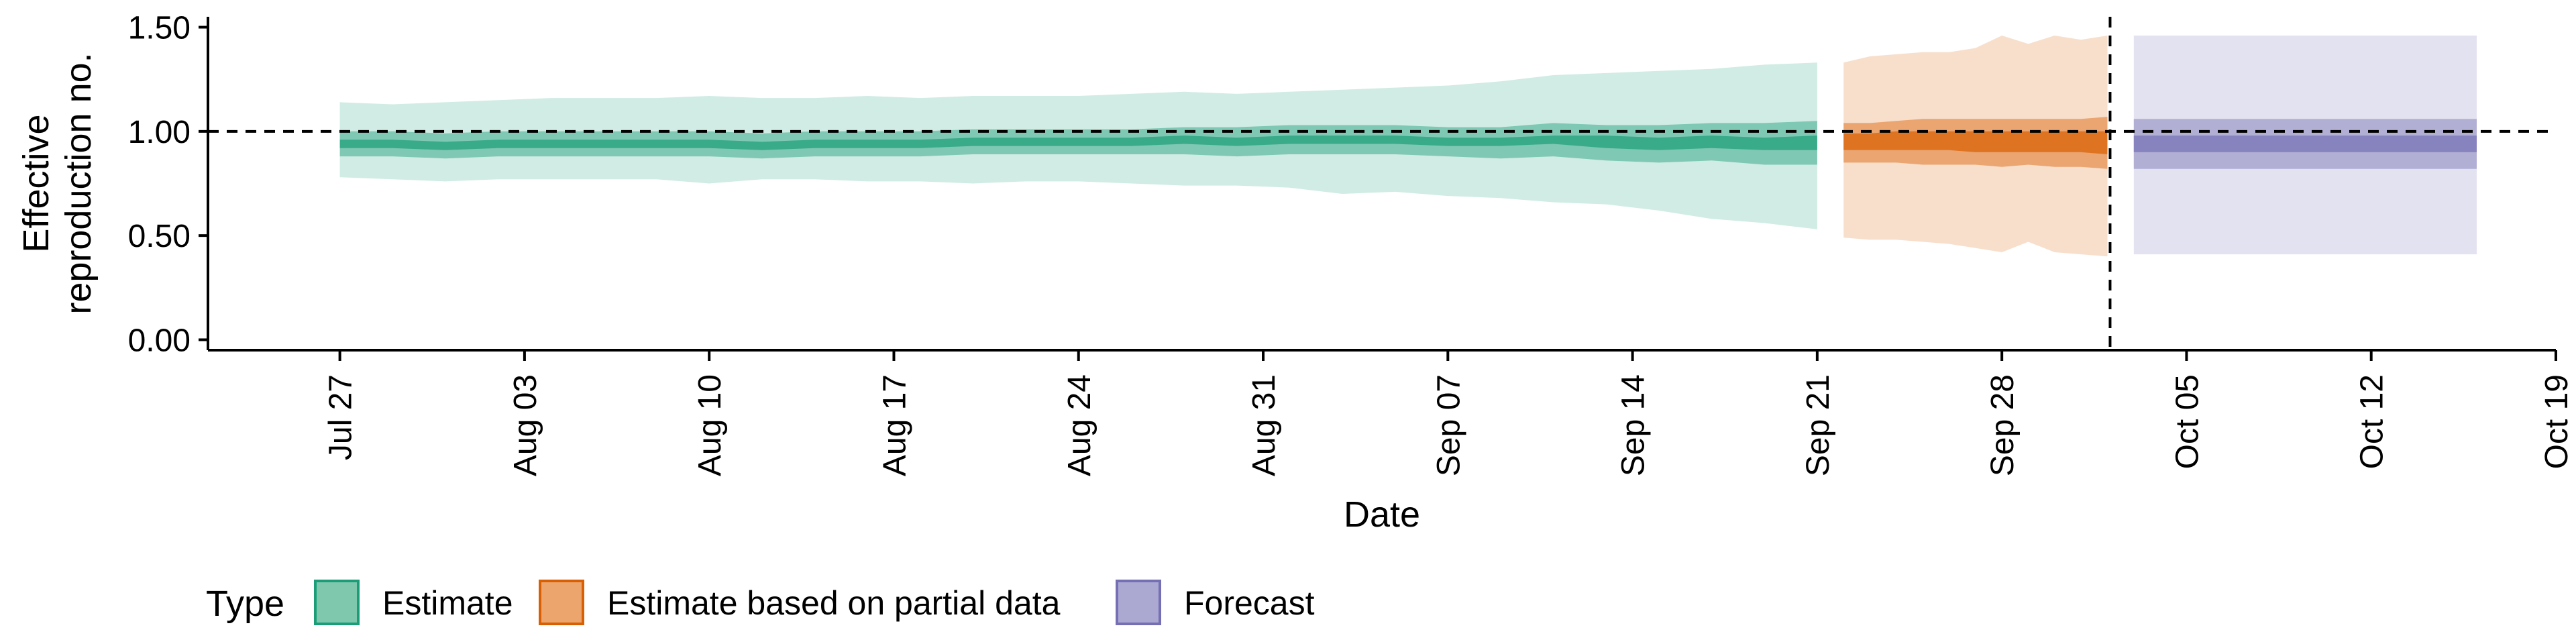  What do you see at coordinates (2187, 421) in the screenshot?
I see `x-tick-label-10: Oct 05` at bounding box center [2187, 421].